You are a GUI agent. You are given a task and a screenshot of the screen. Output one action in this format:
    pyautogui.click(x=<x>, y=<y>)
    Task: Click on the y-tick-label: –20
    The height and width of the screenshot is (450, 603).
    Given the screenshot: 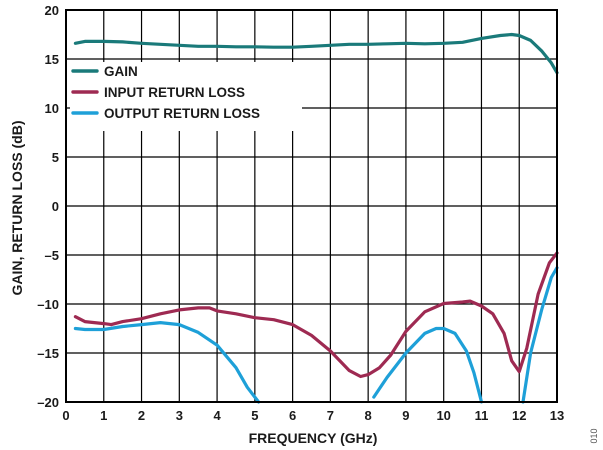 What is the action you would take?
    pyautogui.click(x=48, y=402)
    